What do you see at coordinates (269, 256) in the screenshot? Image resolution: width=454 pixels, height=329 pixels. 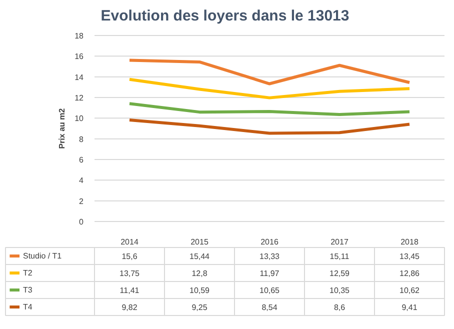 I see `data-label: 13,33` at bounding box center [269, 256].